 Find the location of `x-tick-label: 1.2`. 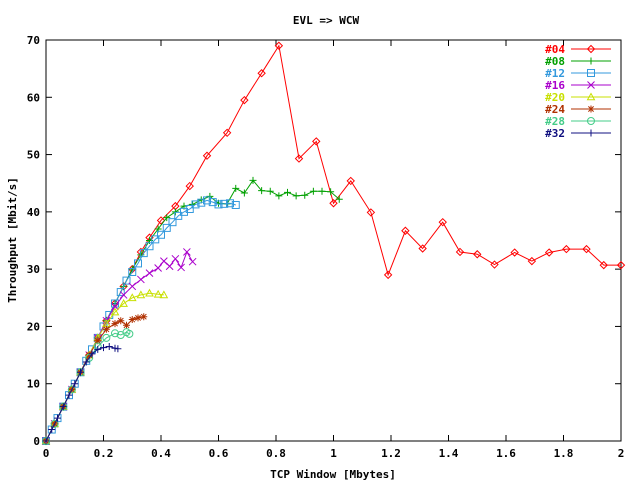

x-tick-label: 1.2 is located at coordinates (391, 453).